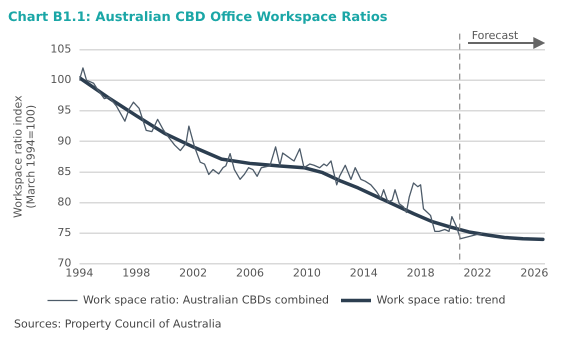 Image resolution: width=571 pixels, height=342 pixels. What do you see at coordinates (364, 273) in the screenshot?
I see `x-tick-label: 2014` at bounding box center [364, 273].